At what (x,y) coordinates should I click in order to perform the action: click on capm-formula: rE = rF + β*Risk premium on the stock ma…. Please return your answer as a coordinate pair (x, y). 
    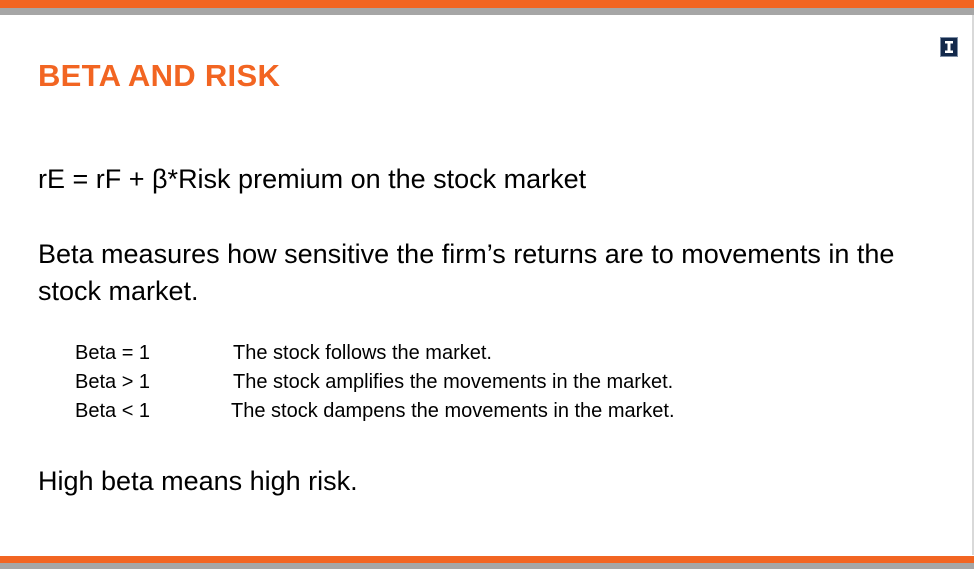
    Looking at the image, I should click on (312, 179).